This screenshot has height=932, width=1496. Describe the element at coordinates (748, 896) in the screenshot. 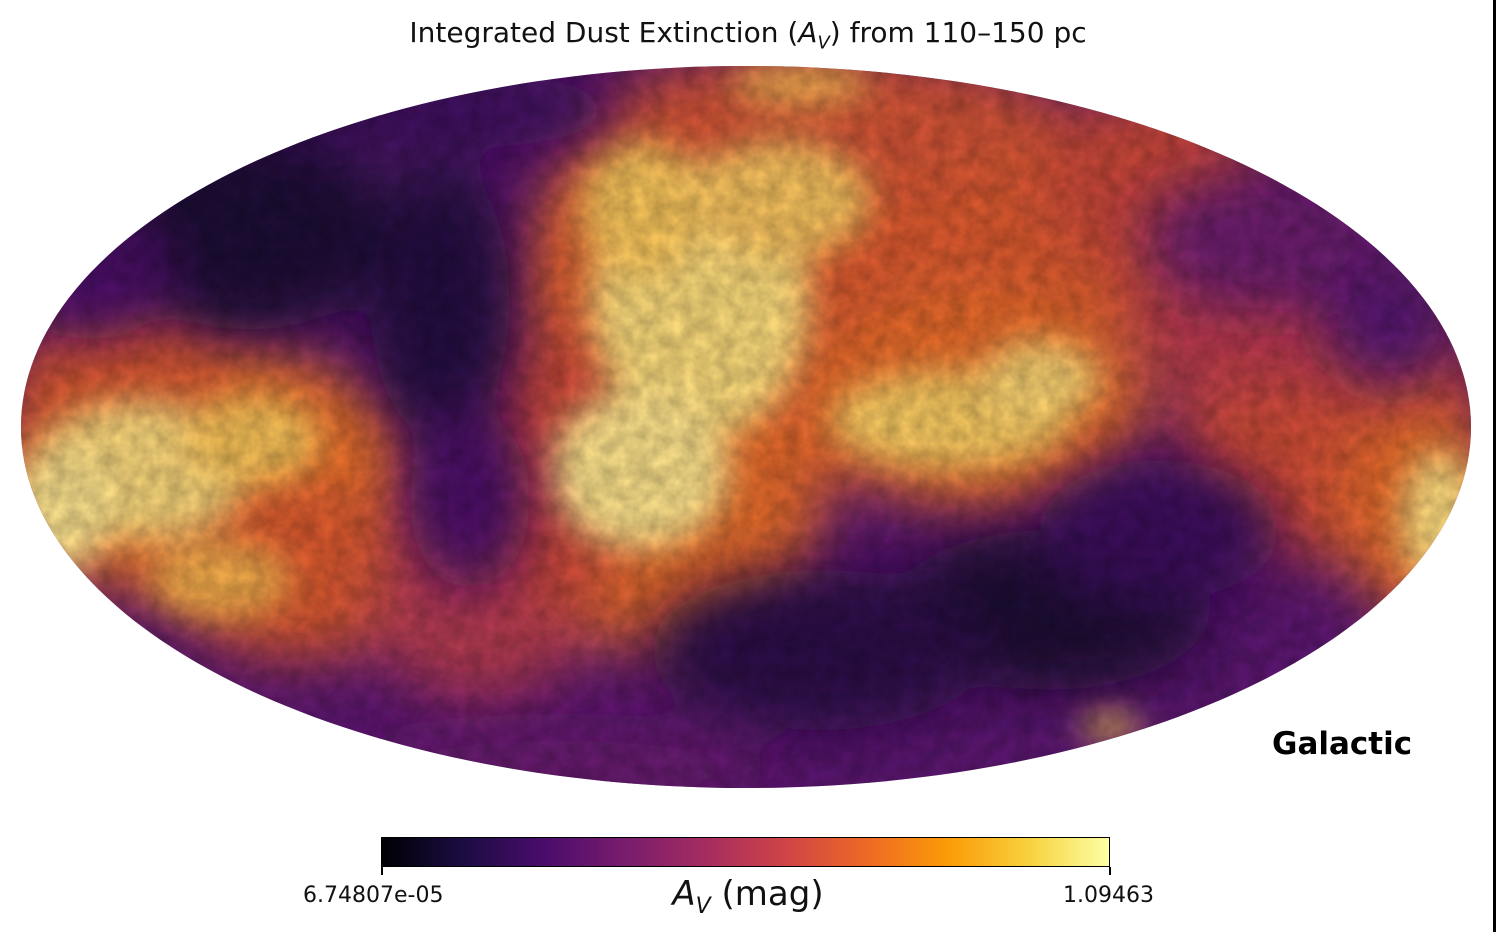

I see `colorbar-axis-label: AV (mag)` at that location.